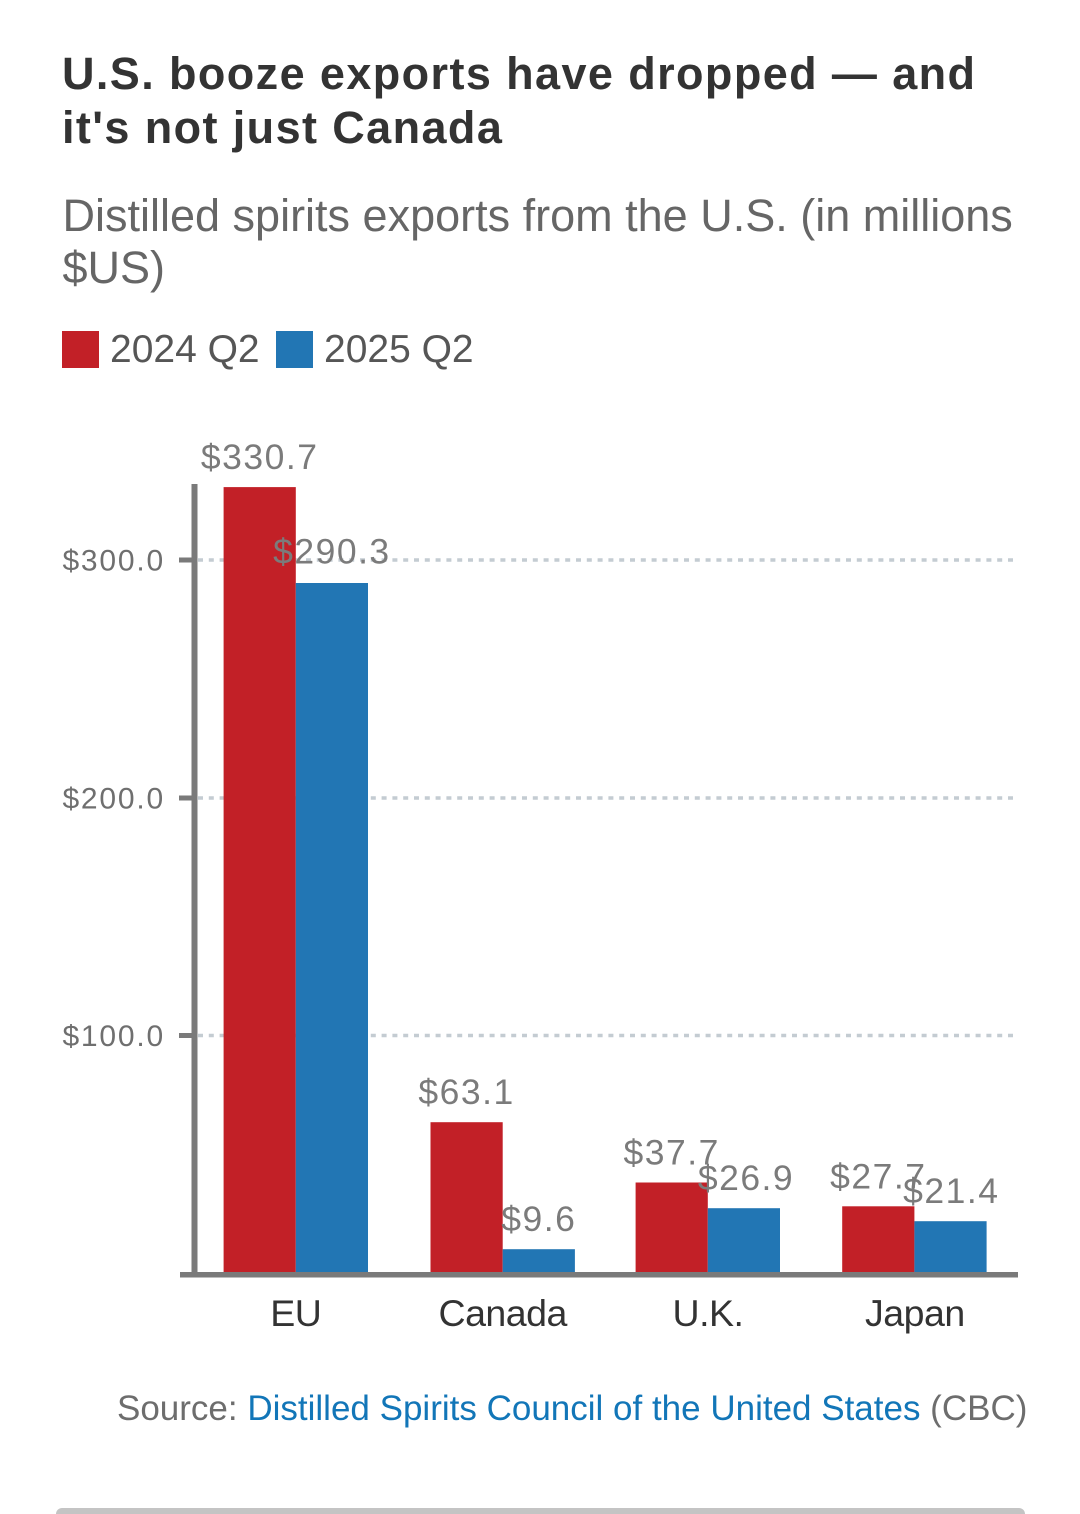 This screenshot has height=1514, width=1080. Describe the element at coordinates (951, 1191) in the screenshot. I see `svg-text: $21.4` at that location.